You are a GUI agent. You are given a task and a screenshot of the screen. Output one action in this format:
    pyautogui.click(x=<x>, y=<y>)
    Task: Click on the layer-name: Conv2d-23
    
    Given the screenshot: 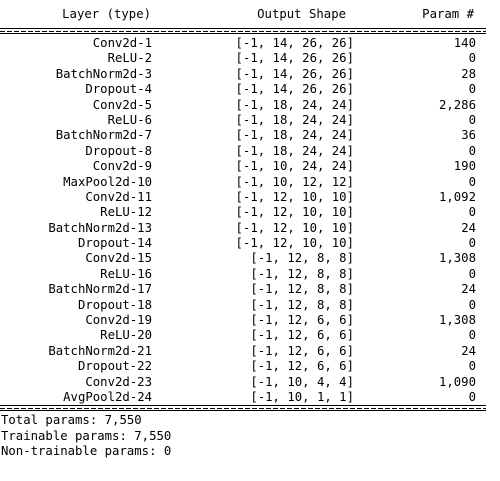 What is the action you would take?
    pyautogui.click(x=118, y=381)
    